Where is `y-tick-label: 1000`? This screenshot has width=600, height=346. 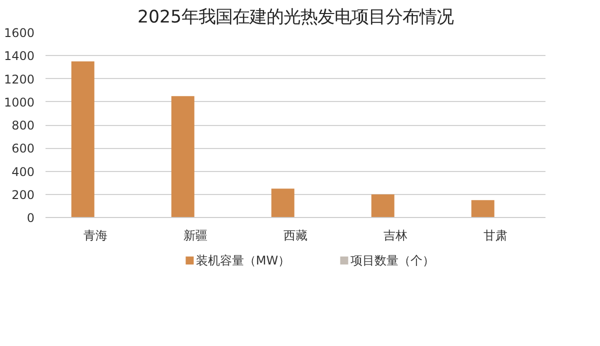
y-tick-label: 1000 is located at coordinates (19, 102).